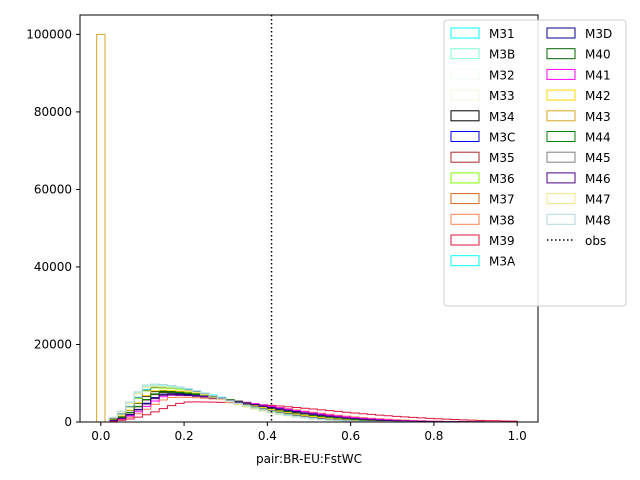  Describe the element at coordinates (49, 34) in the screenshot. I see `y-tick-label: 100000` at that location.